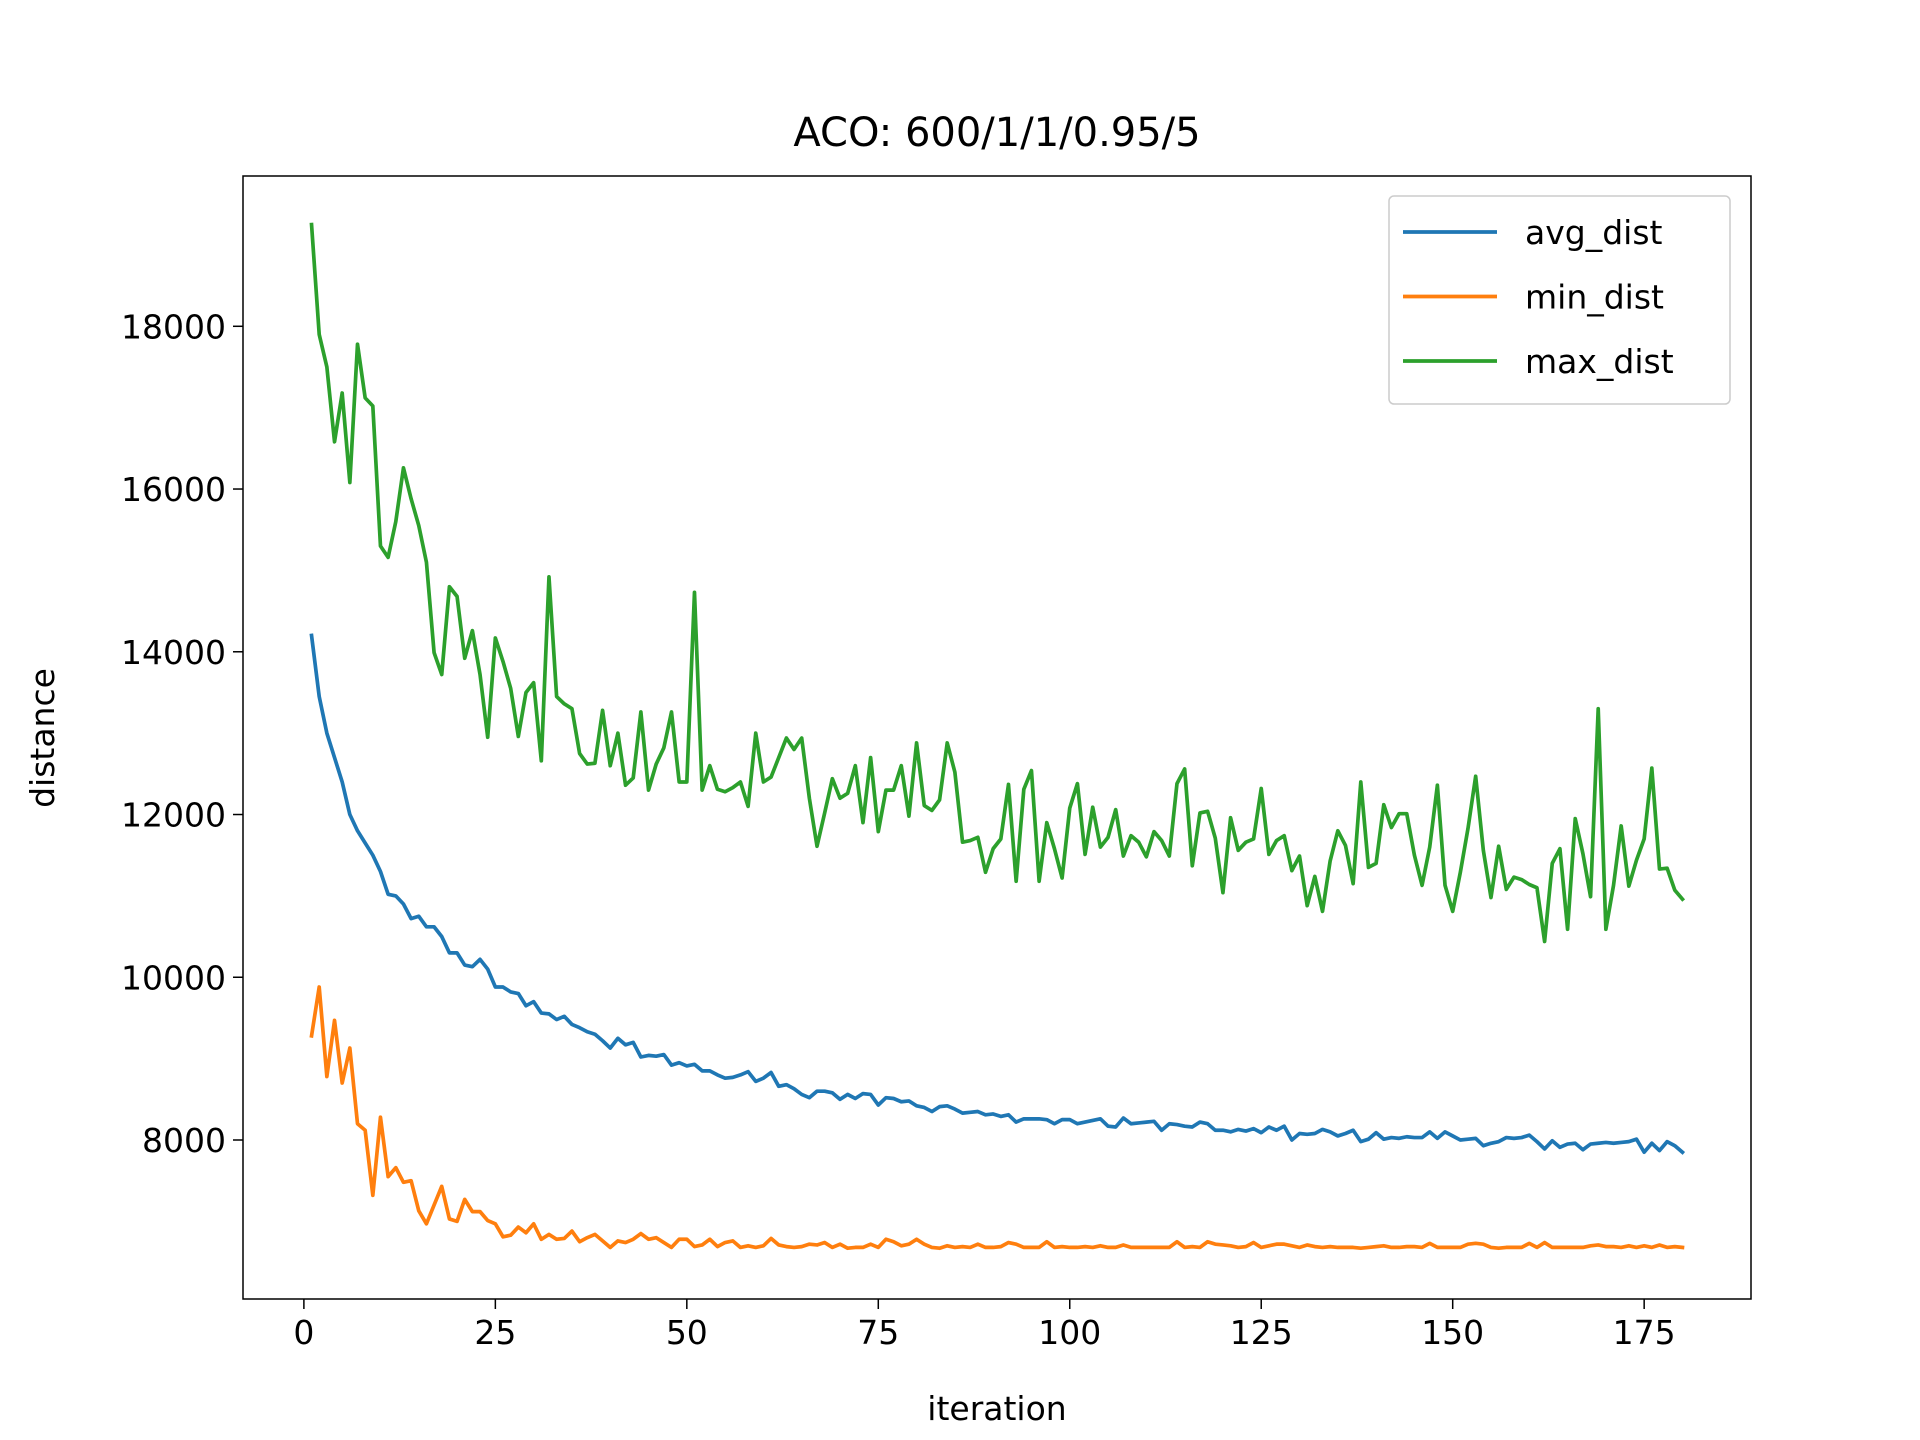 The width and height of the screenshot is (1920, 1440). Describe the element at coordinates (42, 738) in the screenshot. I see `y-axis-label: distance` at that location.